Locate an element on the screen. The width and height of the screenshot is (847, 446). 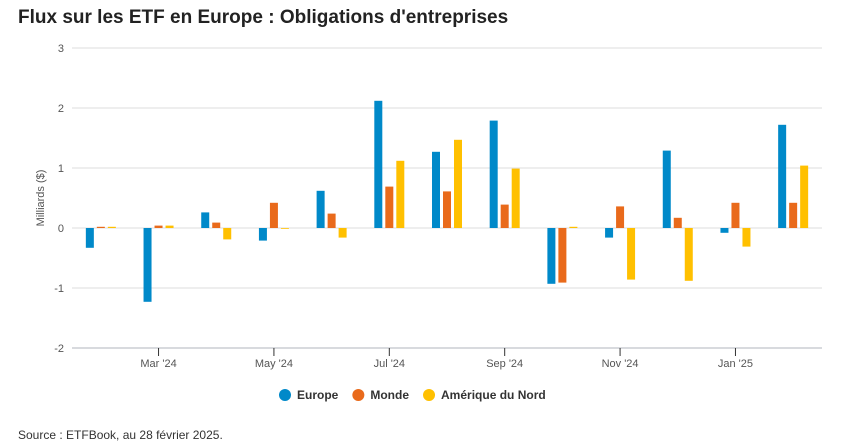
y-tick-label: -2 is located at coordinates (59, 349).